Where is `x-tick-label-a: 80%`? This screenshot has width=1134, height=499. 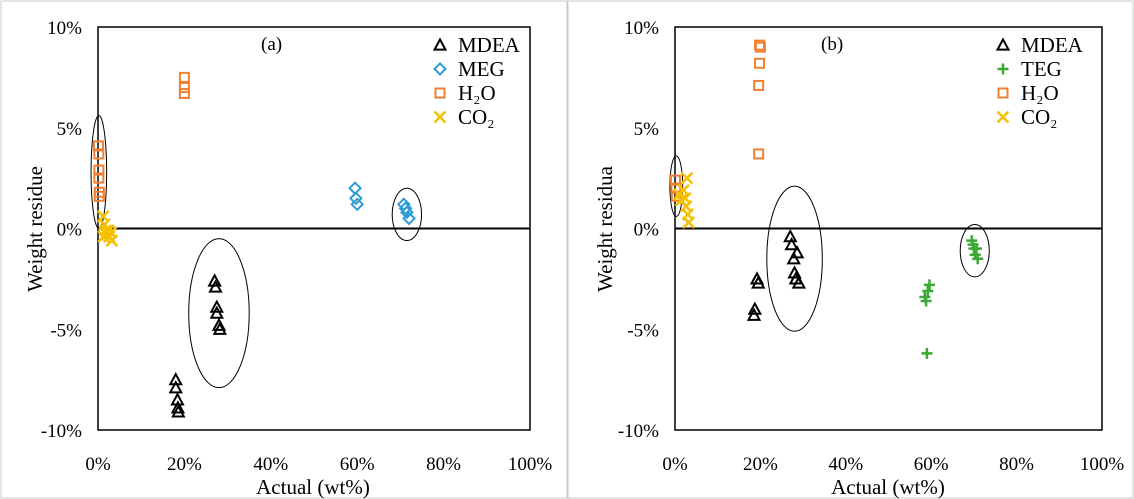
x-tick-label-a: 80% is located at coordinates (443, 464).